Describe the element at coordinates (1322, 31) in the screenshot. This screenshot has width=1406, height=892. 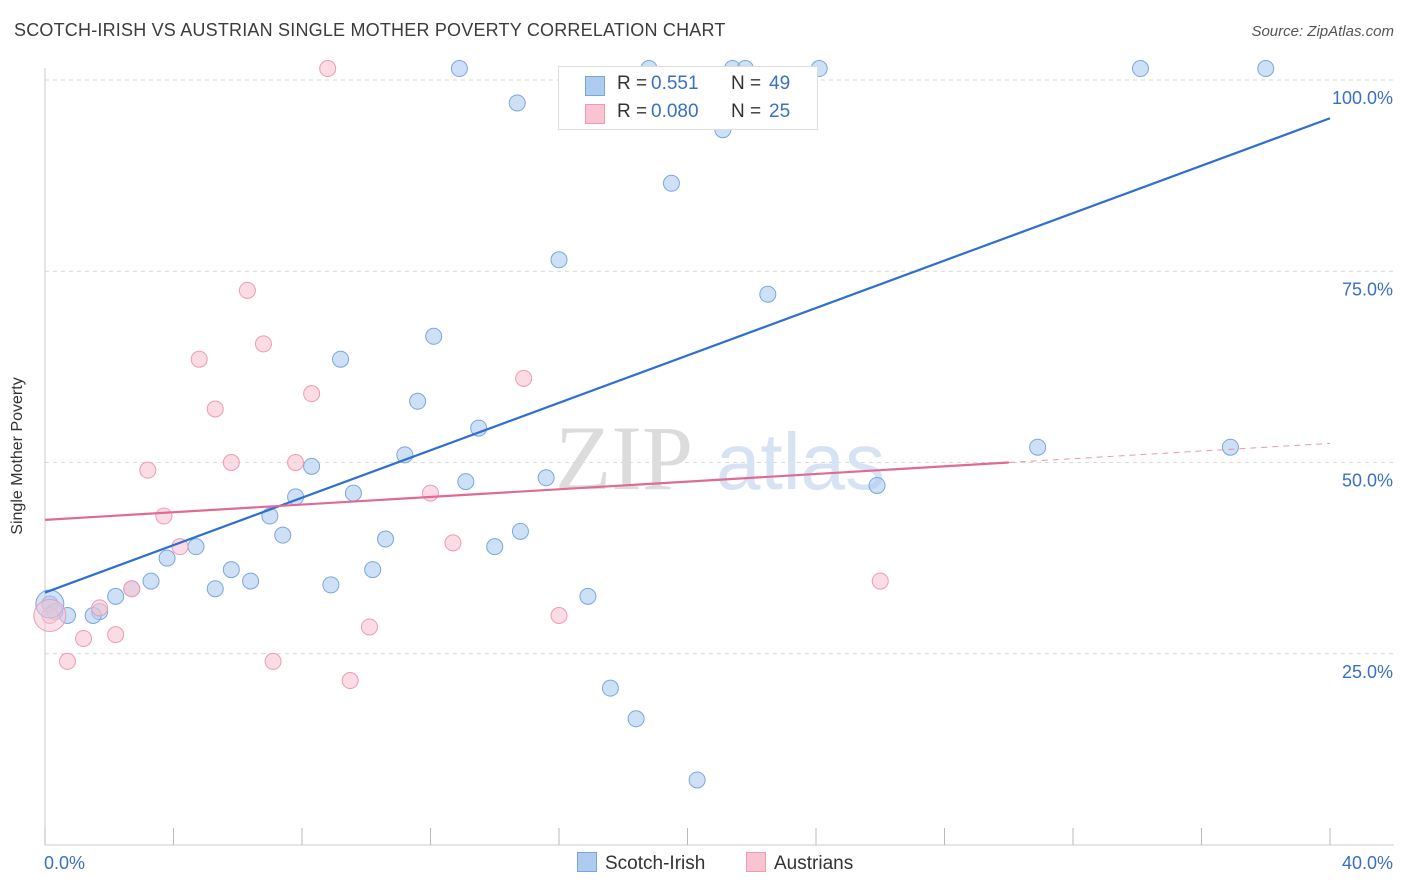
I see `source-label: Source: ZipAtlas.com` at that location.